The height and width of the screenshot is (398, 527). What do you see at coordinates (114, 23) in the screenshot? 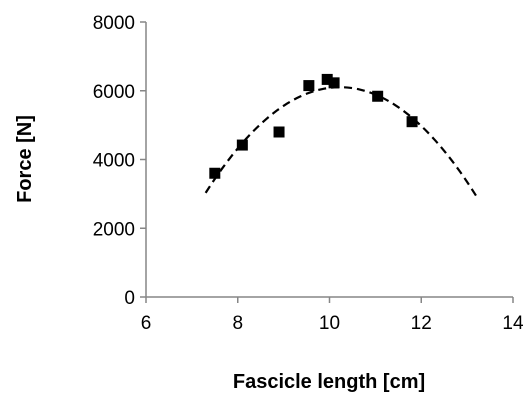
I see `y-tick-label: 8000` at bounding box center [114, 23].